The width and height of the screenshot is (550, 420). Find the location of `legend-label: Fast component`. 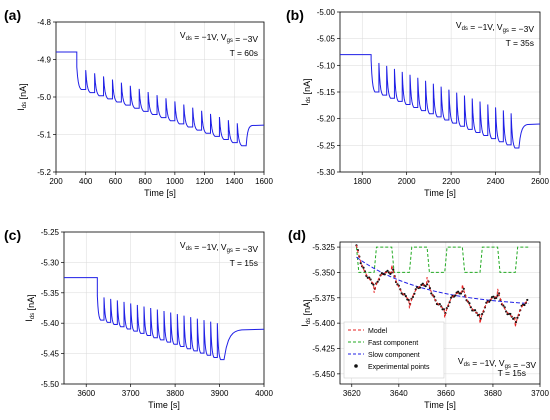

legend-label: Fast component is located at coordinates (393, 343).